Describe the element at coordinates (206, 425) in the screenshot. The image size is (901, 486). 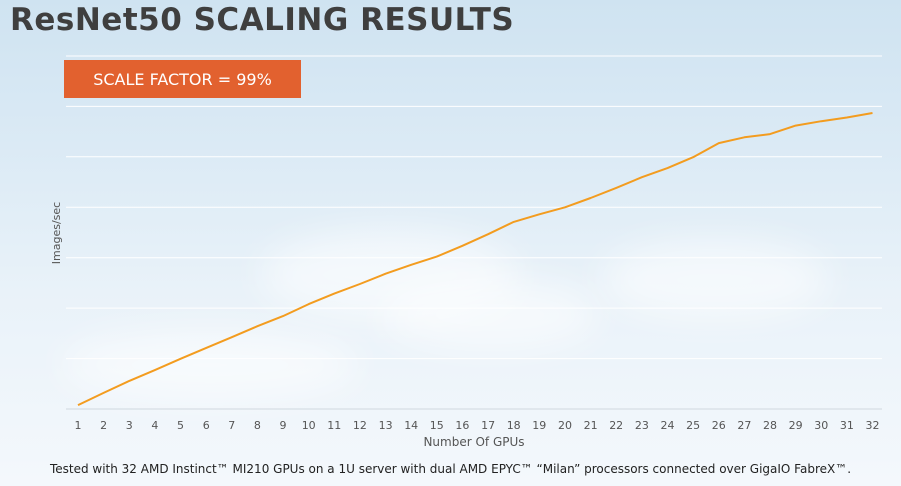
I see `x-tick-label: 6` at that location.